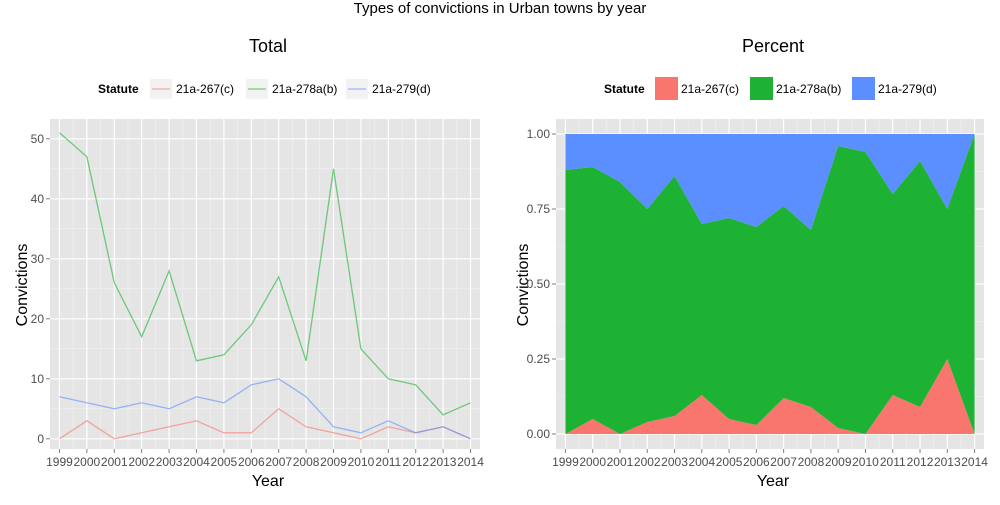 The height and width of the screenshot is (505, 1000). What do you see at coordinates (808, 89) in the screenshot?
I see `percent-legend-label-278: 21a-278a(b)` at bounding box center [808, 89].